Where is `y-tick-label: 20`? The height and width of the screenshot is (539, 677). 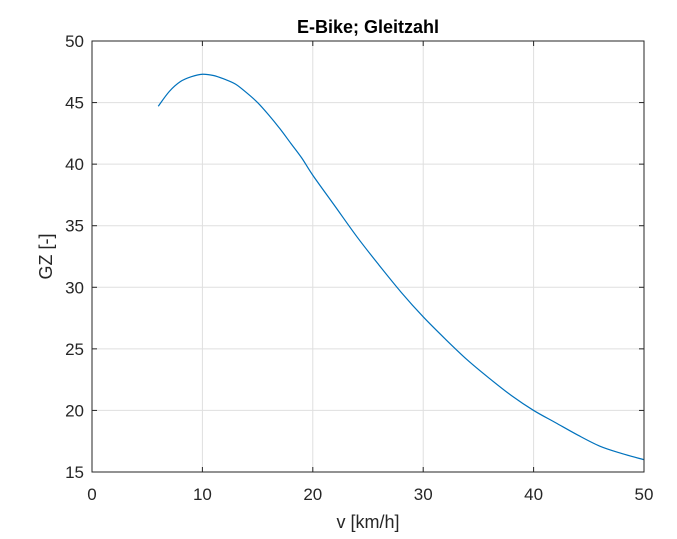
y-tick-label: 20 is located at coordinates (74, 410).